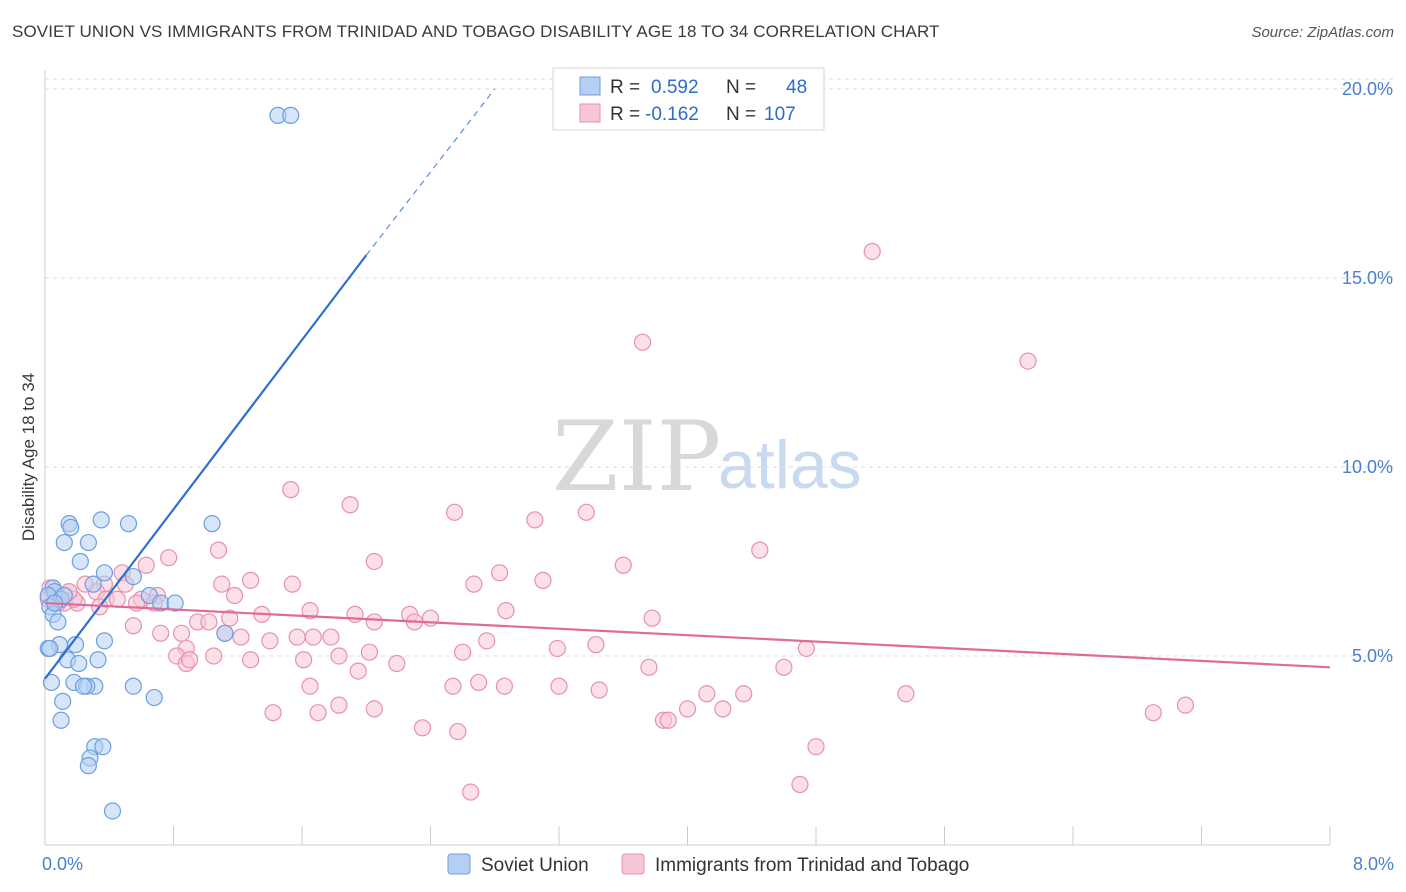 The height and width of the screenshot is (892, 1406). Describe the element at coordinates (430, 172) in the screenshot. I see `soviet-trend-extension` at that location.